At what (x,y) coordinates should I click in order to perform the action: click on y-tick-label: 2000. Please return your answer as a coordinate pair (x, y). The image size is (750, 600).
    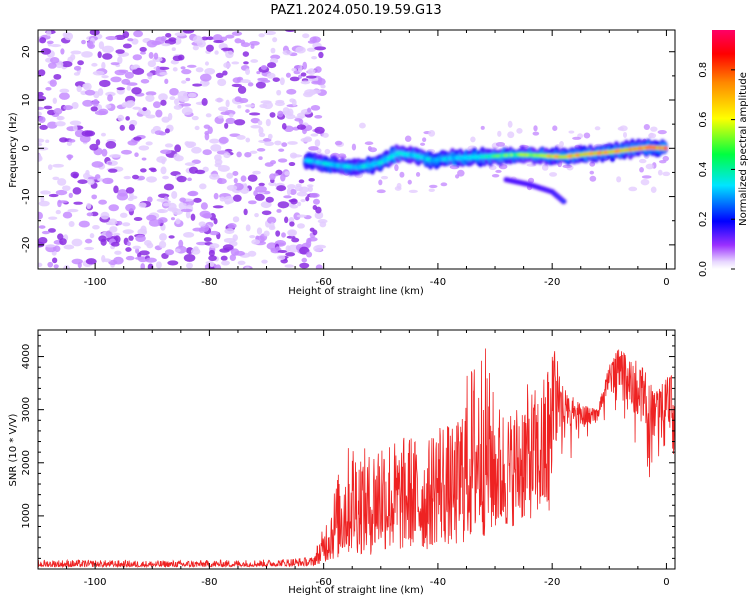
    Looking at the image, I should click on (26, 462).